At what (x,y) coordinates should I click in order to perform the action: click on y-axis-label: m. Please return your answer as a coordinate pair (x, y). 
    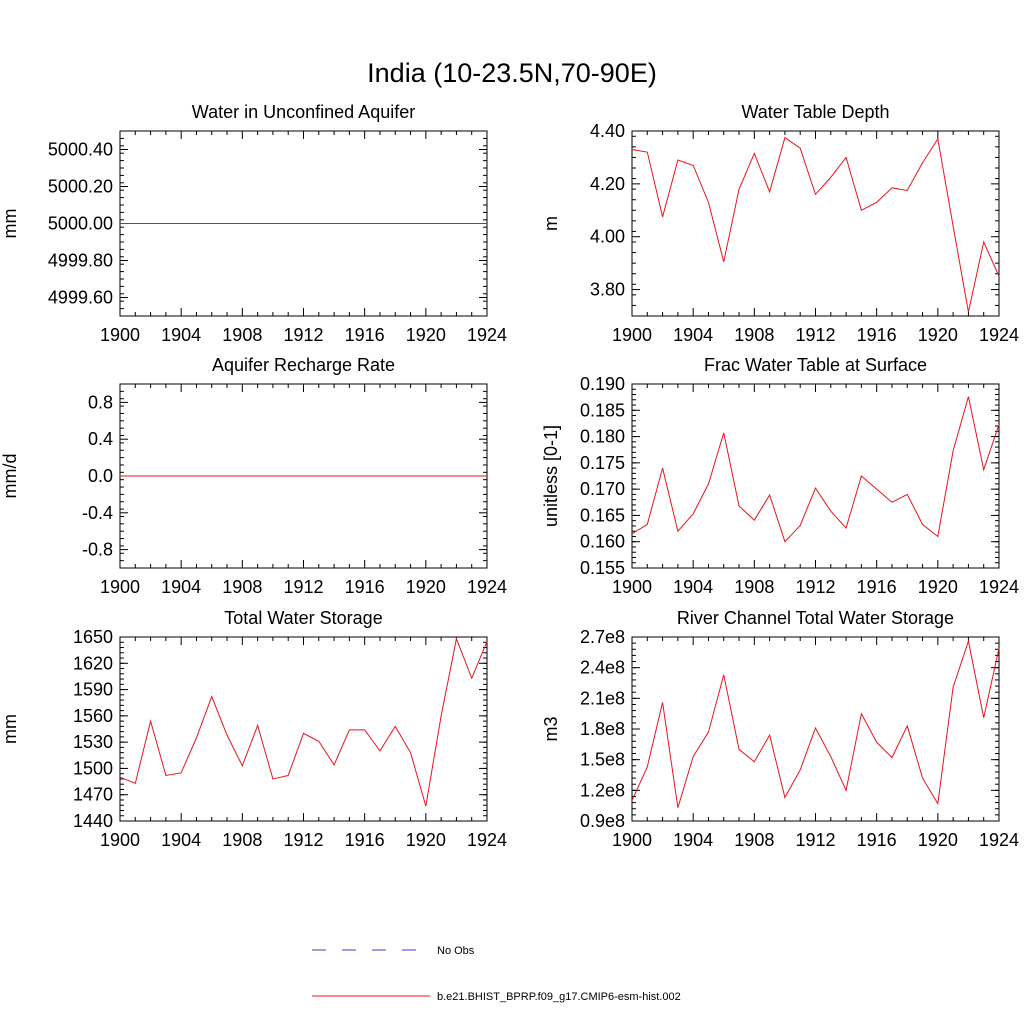
    Looking at the image, I should click on (551, 223).